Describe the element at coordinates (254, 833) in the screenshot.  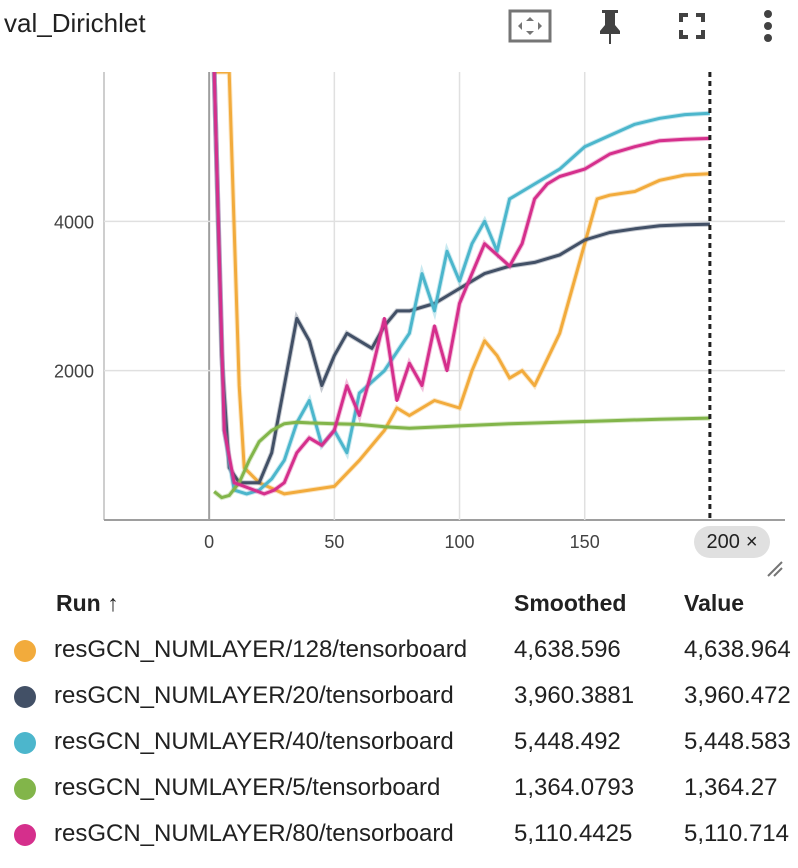
I see `run-name: resGCN_NUMLAYER/80/tensorboard` at that location.